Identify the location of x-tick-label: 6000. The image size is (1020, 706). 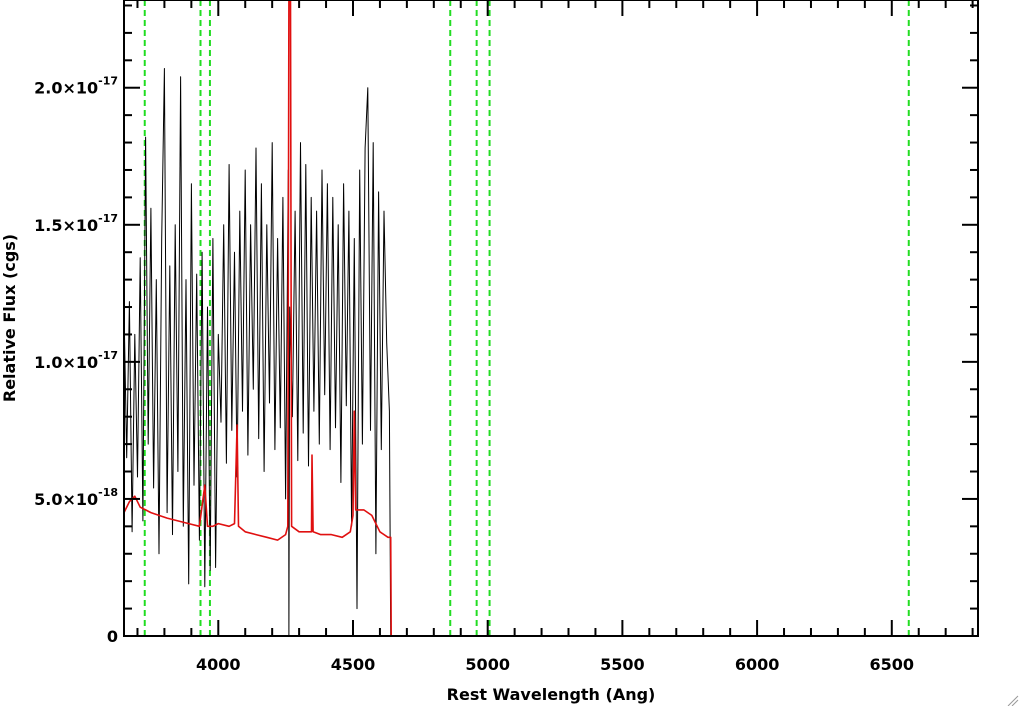
(757, 664).